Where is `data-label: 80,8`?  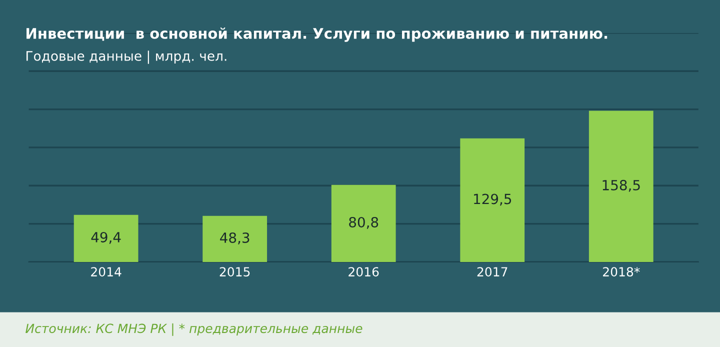
data-label: 80,8 is located at coordinates (363, 222).